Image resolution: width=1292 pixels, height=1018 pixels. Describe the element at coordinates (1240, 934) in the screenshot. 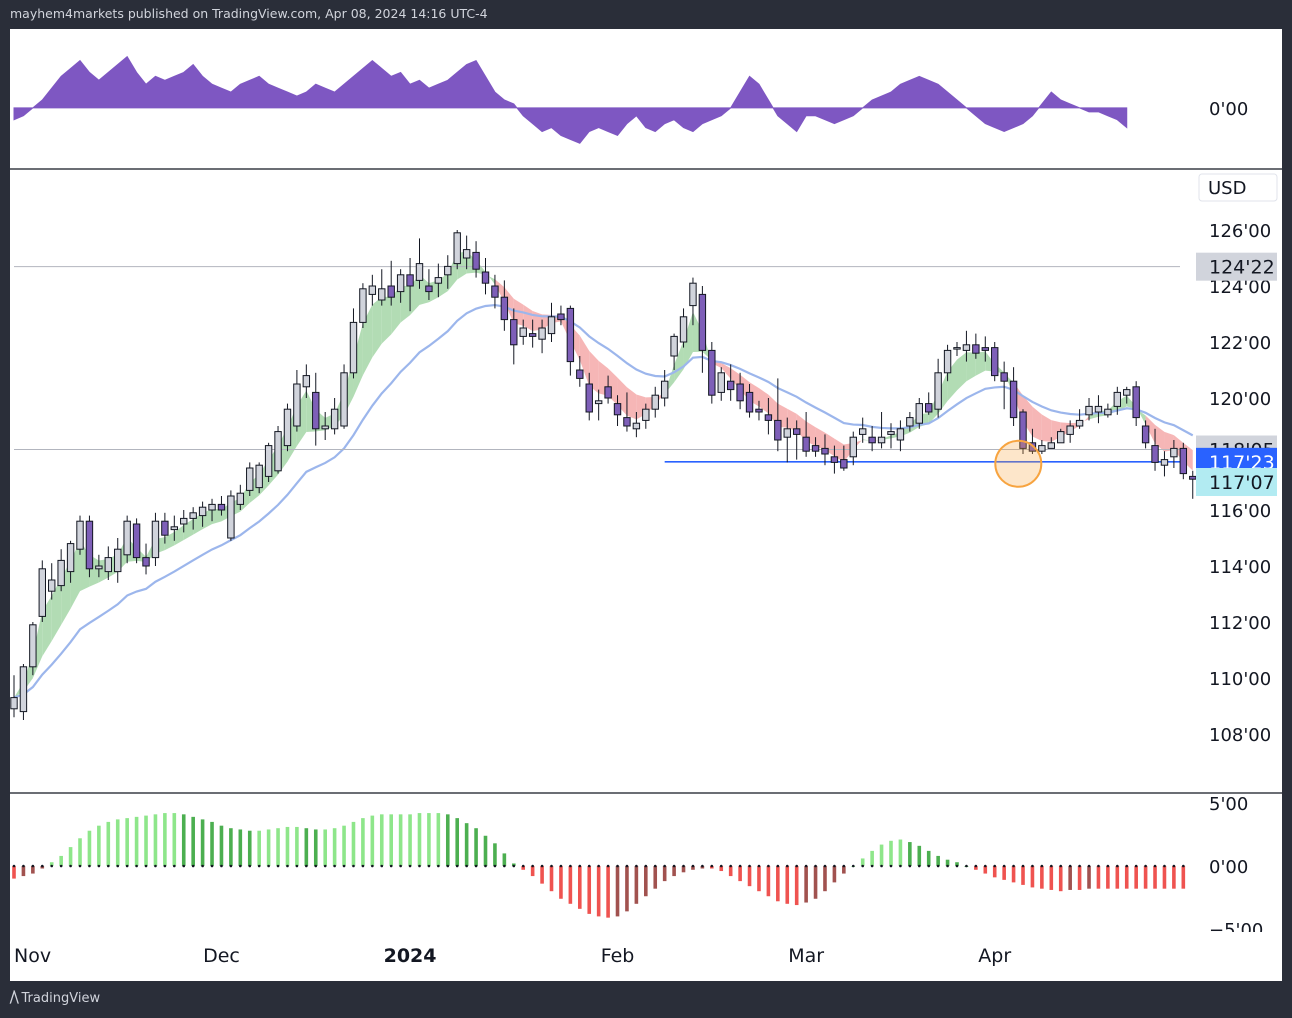

I see `axis-mask` at that location.